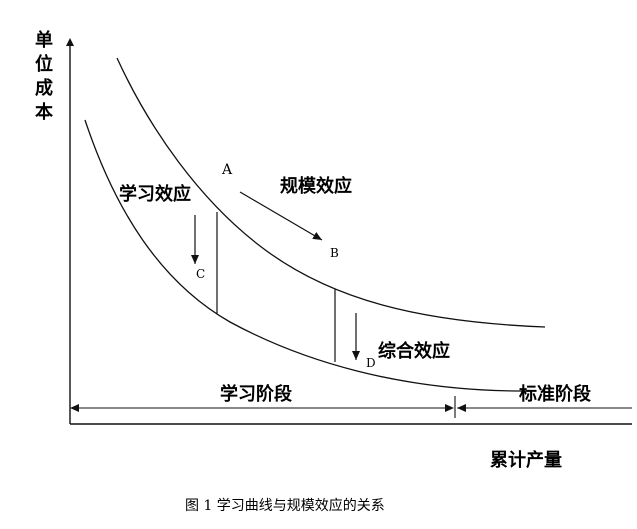 Image resolution: width=637 pixels, height=529 pixels. What do you see at coordinates (44, 40) in the screenshot?
I see `y-axis-label-char-1: 单` at bounding box center [44, 40].